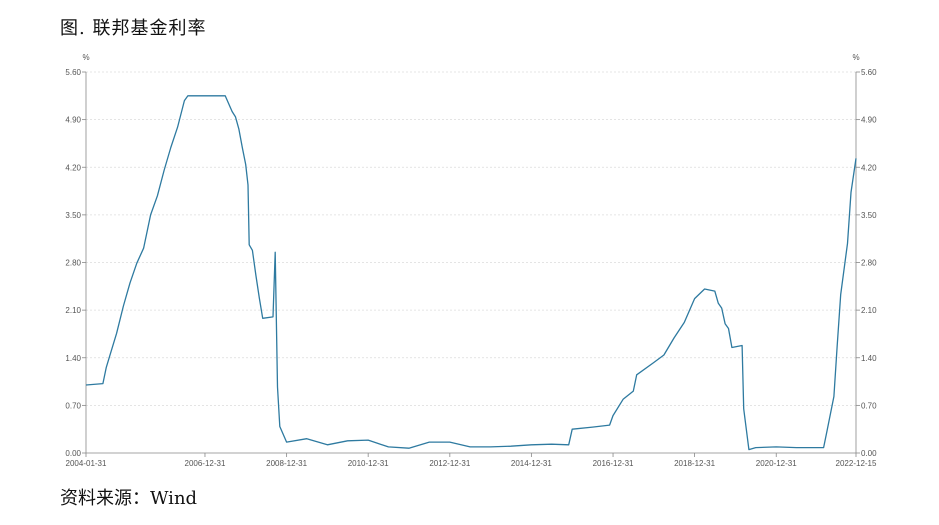  I want to click on x-tick-label: 2012-12-31, so click(449, 463).